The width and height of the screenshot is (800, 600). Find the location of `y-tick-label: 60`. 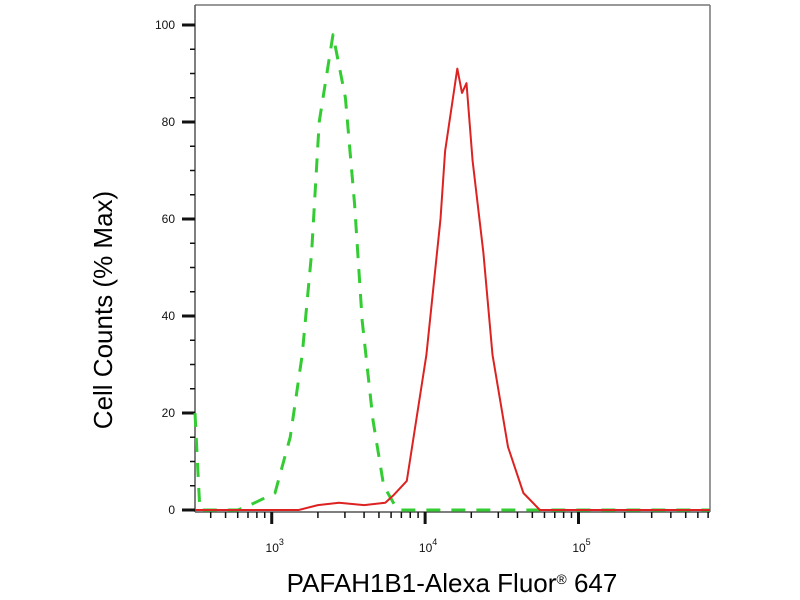

y-tick-label: 60 is located at coordinates (169, 219).